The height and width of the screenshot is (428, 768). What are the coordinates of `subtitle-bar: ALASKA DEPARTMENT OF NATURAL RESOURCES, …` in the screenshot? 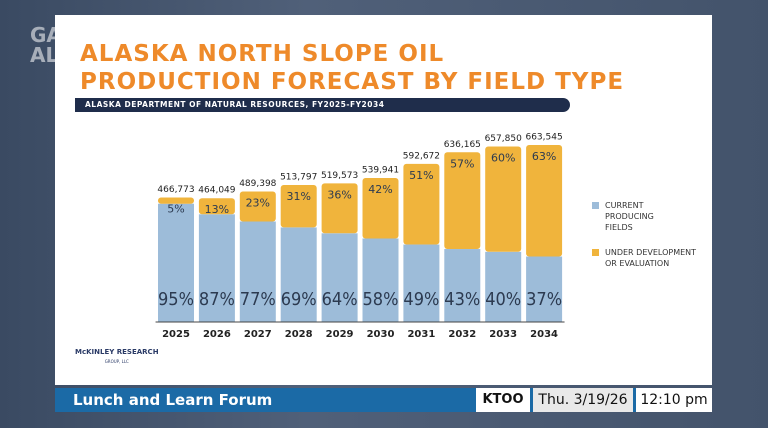 It's located at (322, 105).